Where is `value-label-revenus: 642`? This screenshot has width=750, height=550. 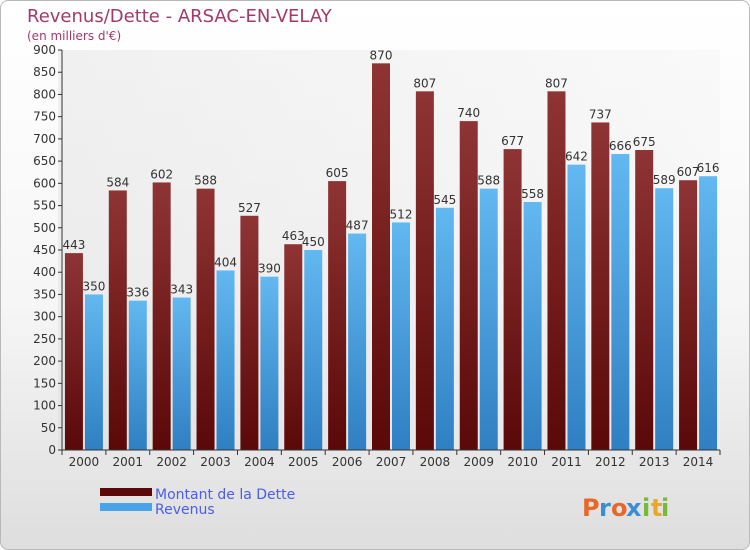 value-label-revenus: 642 is located at coordinates (576, 157).